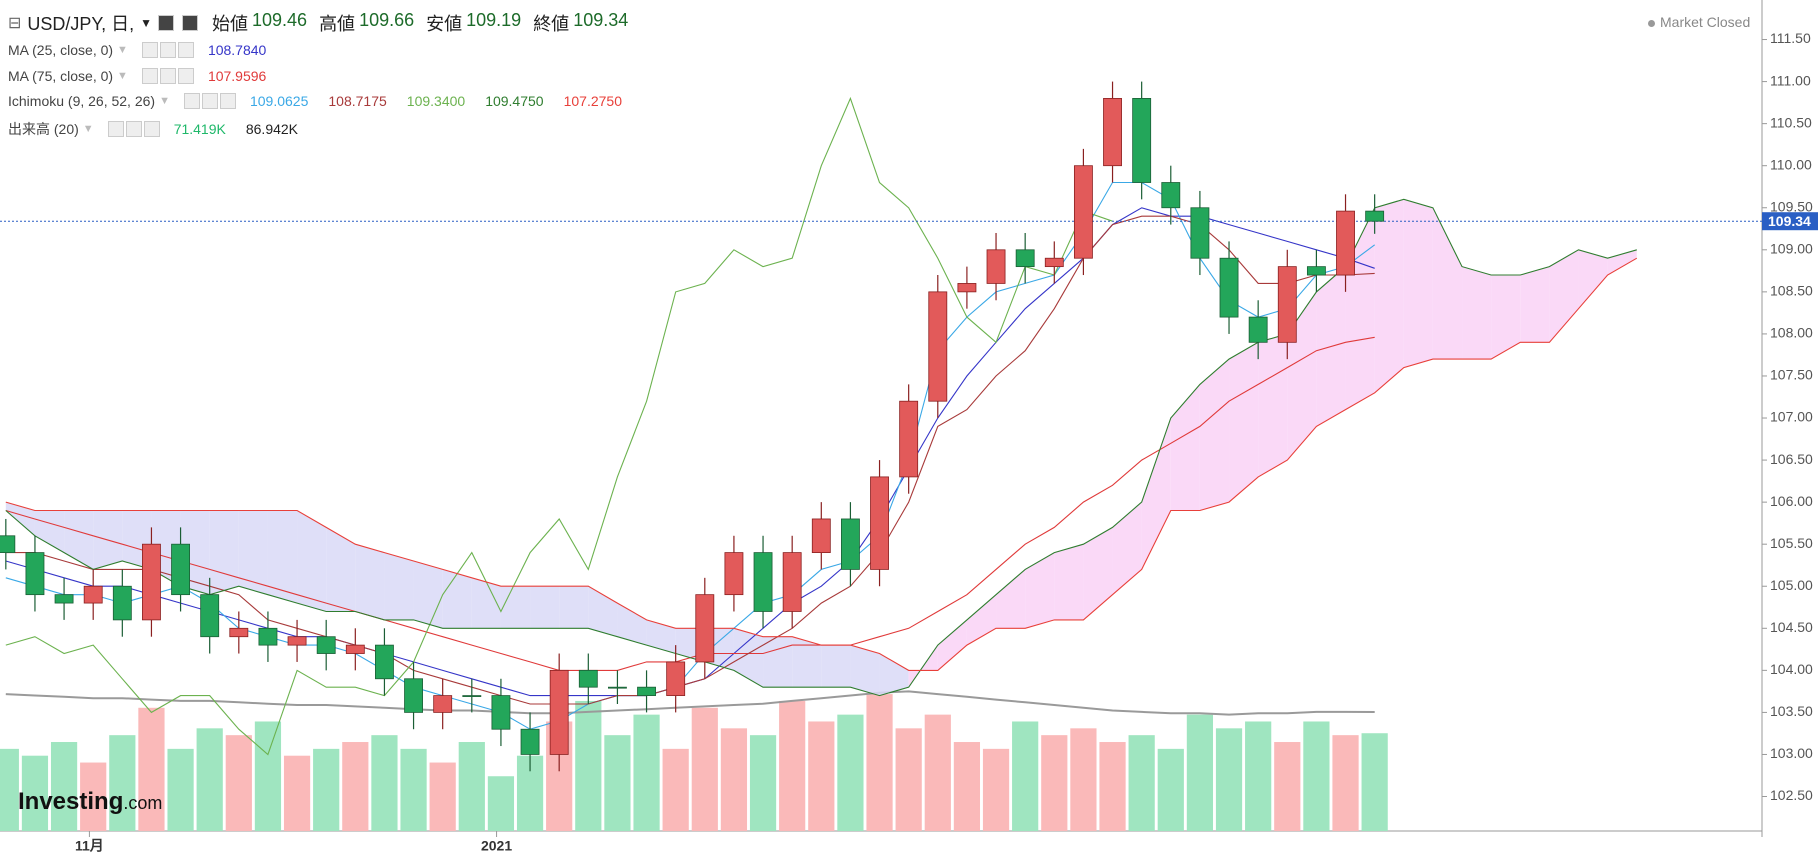 The image size is (1820, 858). What do you see at coordinates (61, 75) in the screenshot?
I see `indicator-name: MA (75, close, 0)` at bounding box center [61, 75].